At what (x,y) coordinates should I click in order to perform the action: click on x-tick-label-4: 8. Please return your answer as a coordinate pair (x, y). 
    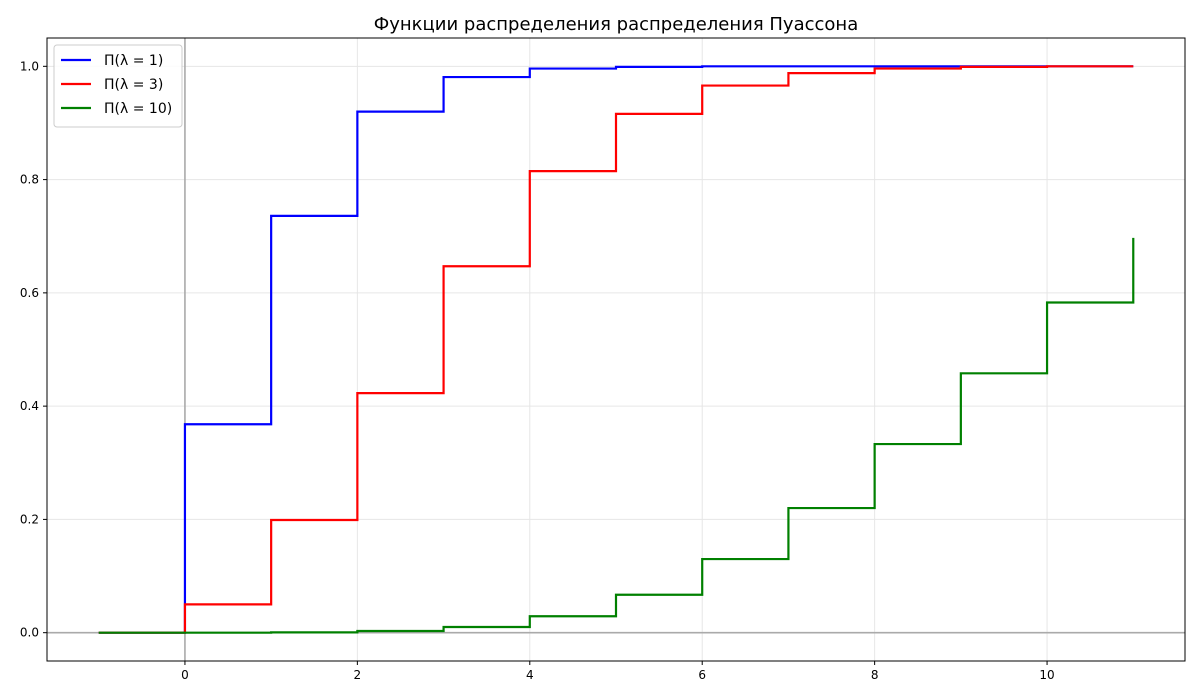
    Looking at the image, I should click on (875, 675).